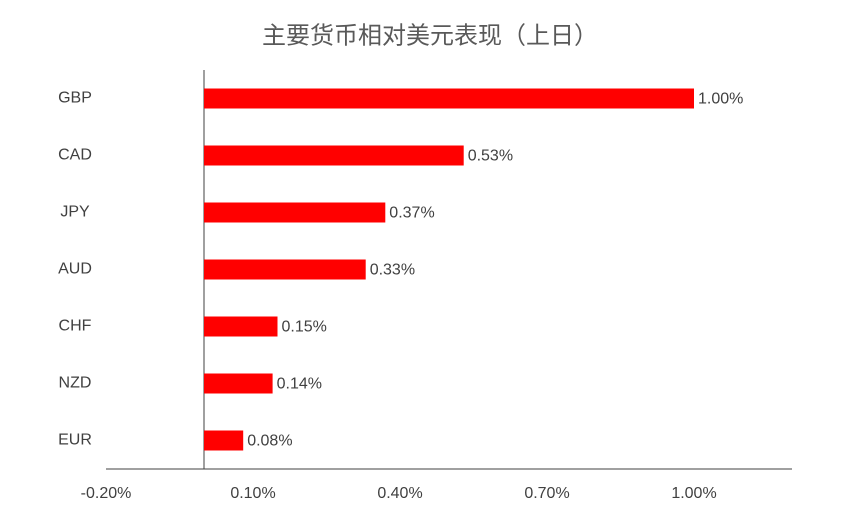  What do you see at coordinates (75, 98) in the screenshot?
I see `y-tick-label: GBP` at bounding box center [75, 98].